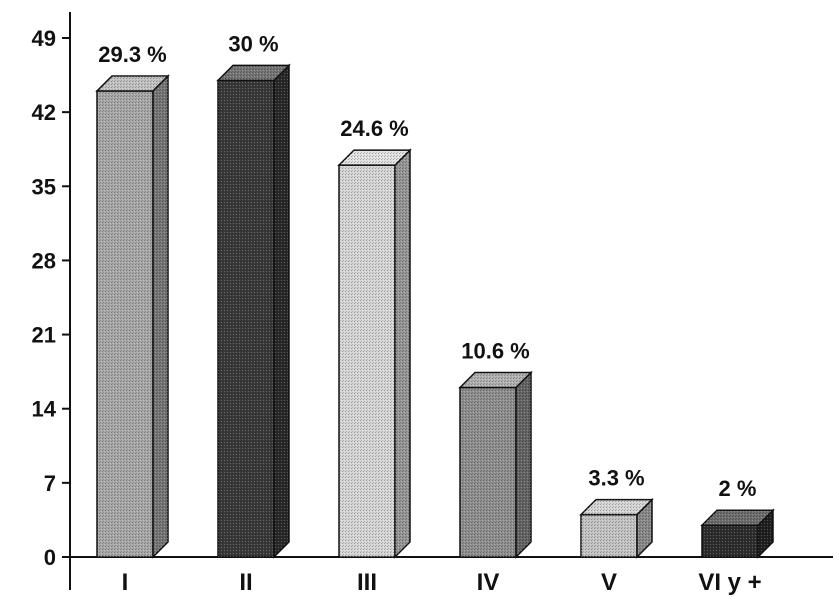  Describe the element at coordinates (44, 260) in the screenshot. I see `y-tick-label: 28` at that location.